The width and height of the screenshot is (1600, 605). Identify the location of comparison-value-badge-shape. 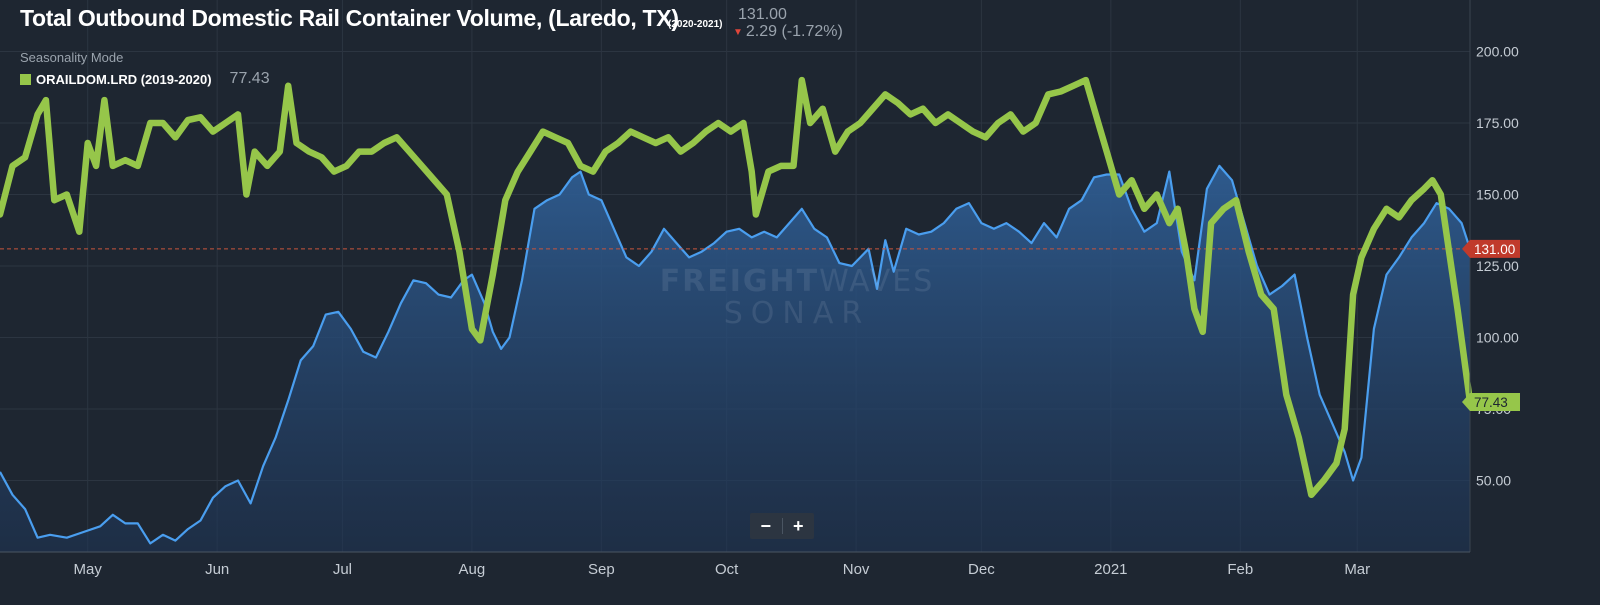
(1491, 402).